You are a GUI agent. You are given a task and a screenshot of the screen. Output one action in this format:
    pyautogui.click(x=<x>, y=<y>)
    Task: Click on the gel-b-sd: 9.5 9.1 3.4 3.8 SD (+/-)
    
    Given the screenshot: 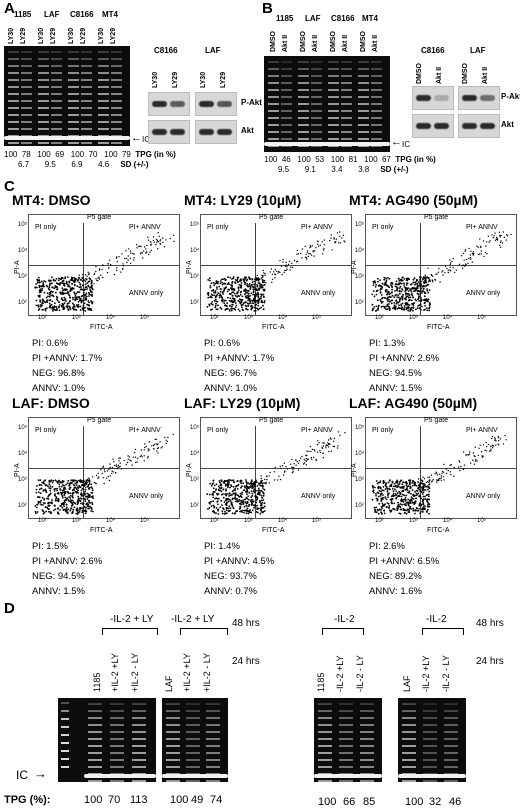 What is the action you would take?
    pyautogui.click(x=343, y=169)
    